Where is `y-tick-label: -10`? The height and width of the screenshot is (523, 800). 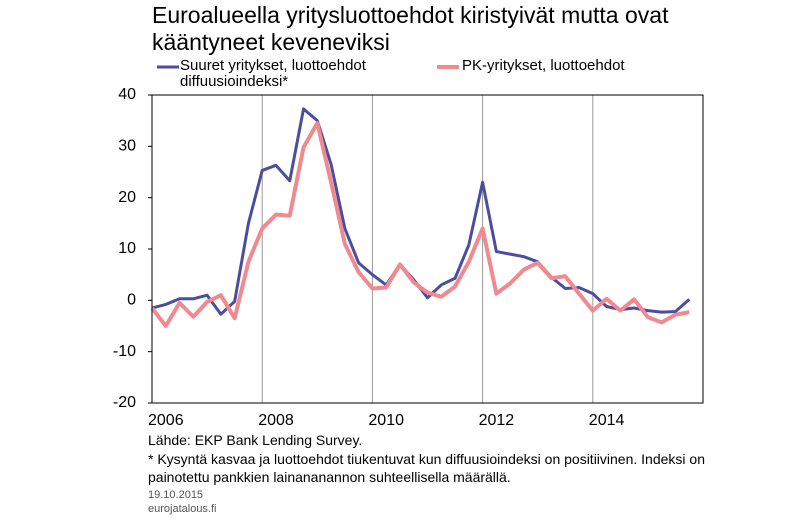
y-tick-label: -10 is located at coordinates (124, 351).